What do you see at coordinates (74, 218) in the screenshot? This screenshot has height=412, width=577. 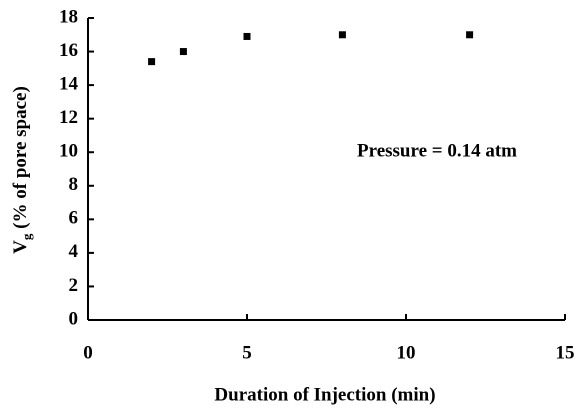 I see `y-tick-label: 6` at bounding box center [74, 218].